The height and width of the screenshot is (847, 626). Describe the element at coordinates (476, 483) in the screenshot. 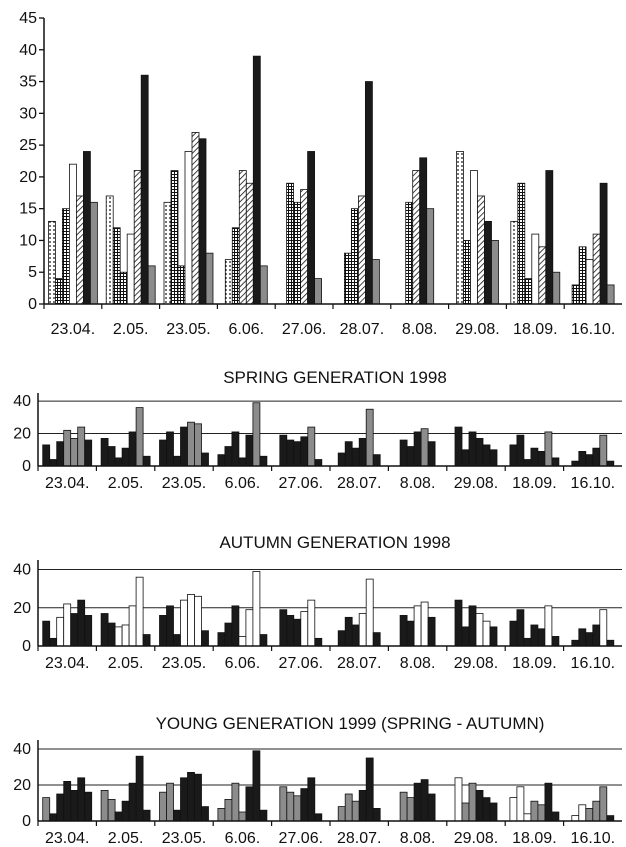

I see `x-tick-label: 29.08.` at that location.